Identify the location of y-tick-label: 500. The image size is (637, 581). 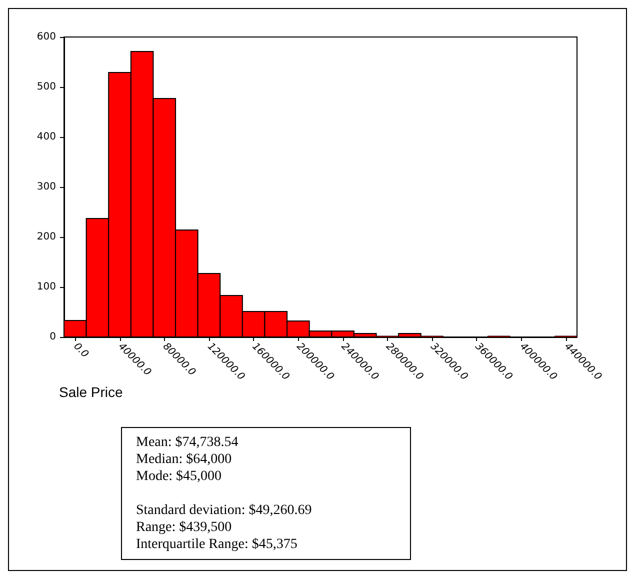
(46, 87).